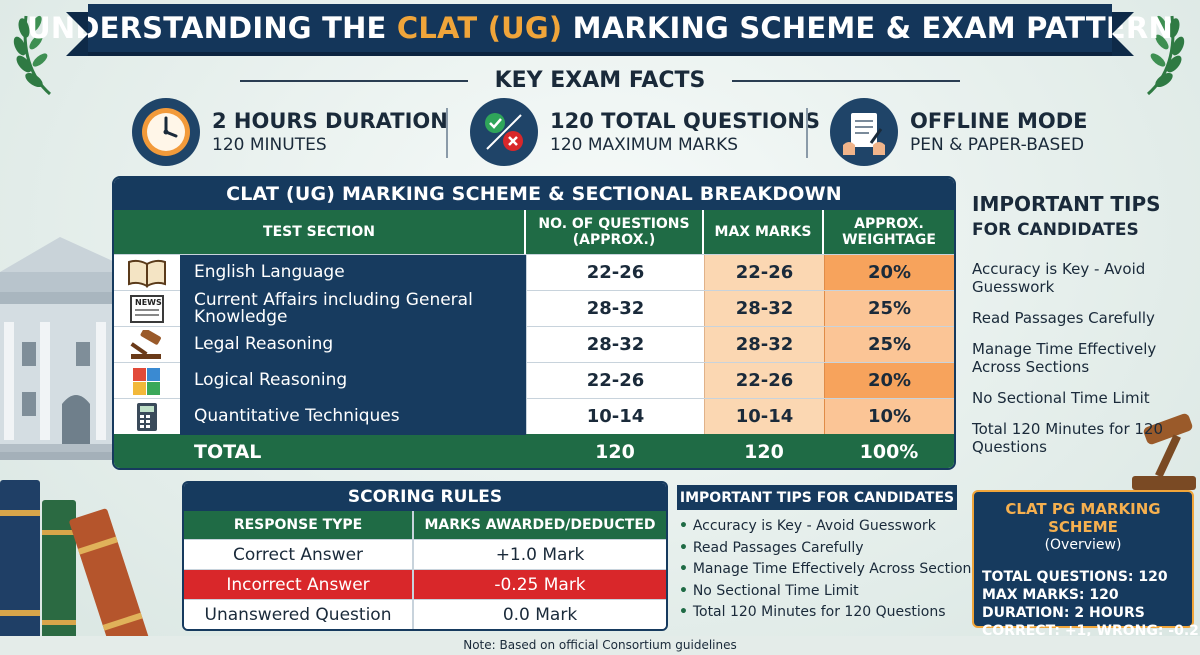 The image size is (1200, 655). What do you see at coordinates (864, 132) in the screenshot?
I see `paper-pen-icon` at bounding box center [864, 132].